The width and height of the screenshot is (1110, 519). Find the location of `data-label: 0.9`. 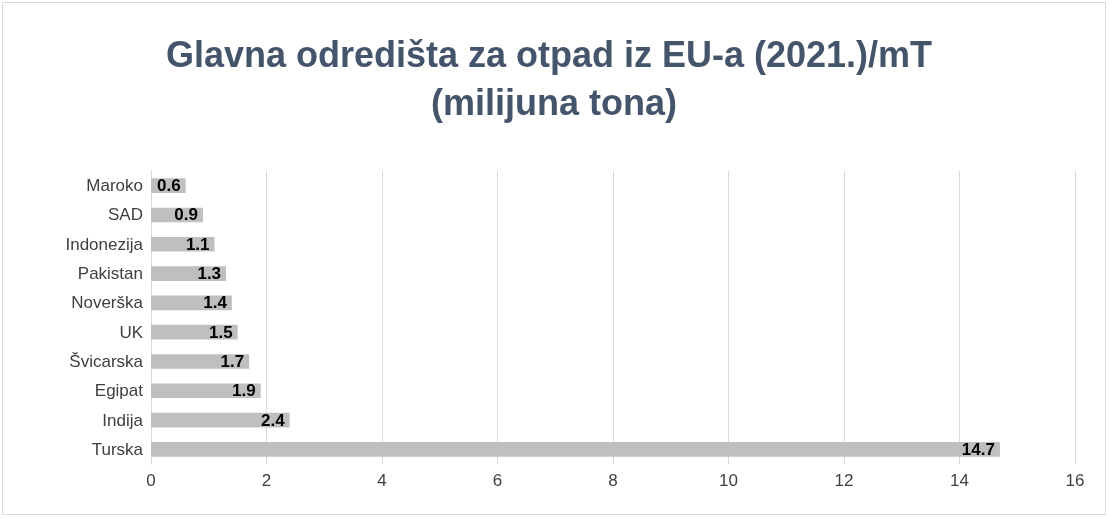

data-label: 0.9 is located at coordinates (186, 215).